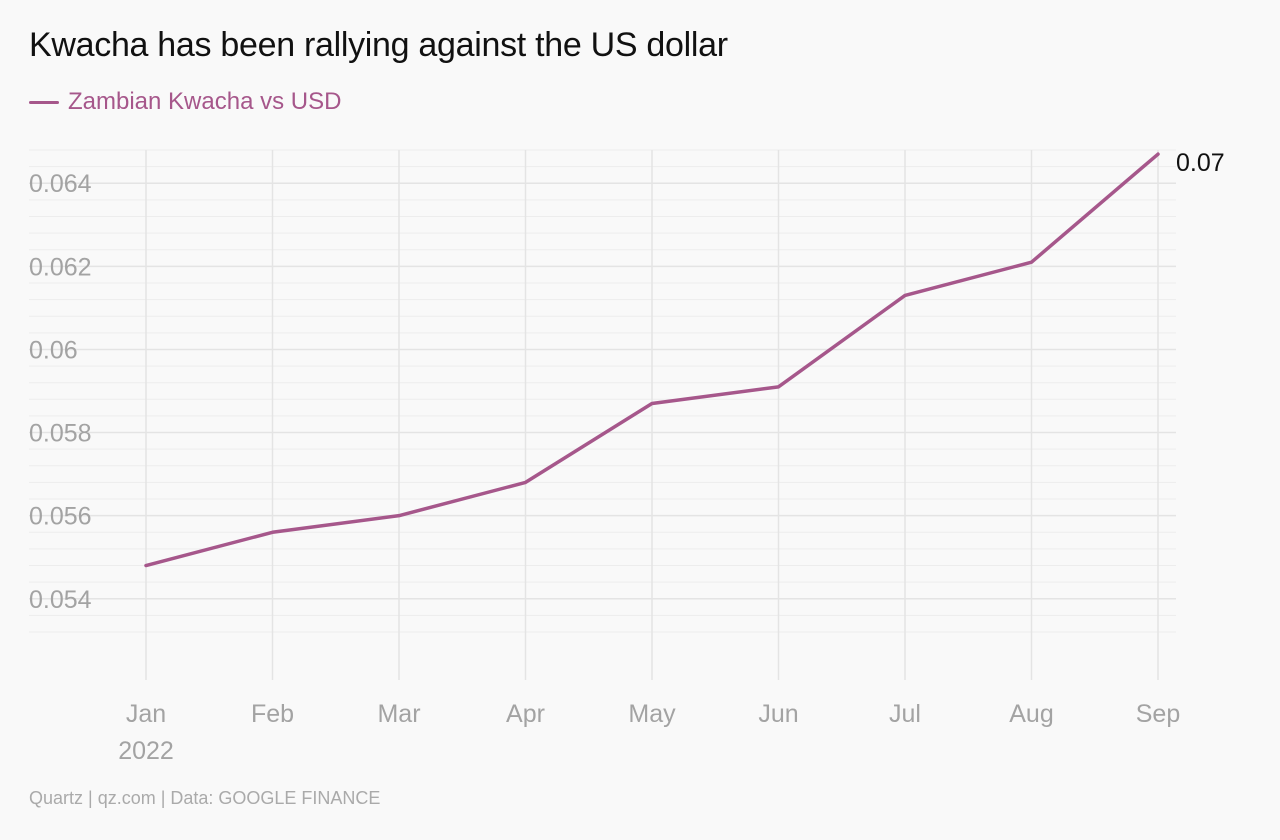 Image resolution: width=1280 pixels, height=840 pixels. I want to click on legend: Zambian Kwacha vs USD, so click(185, 102).